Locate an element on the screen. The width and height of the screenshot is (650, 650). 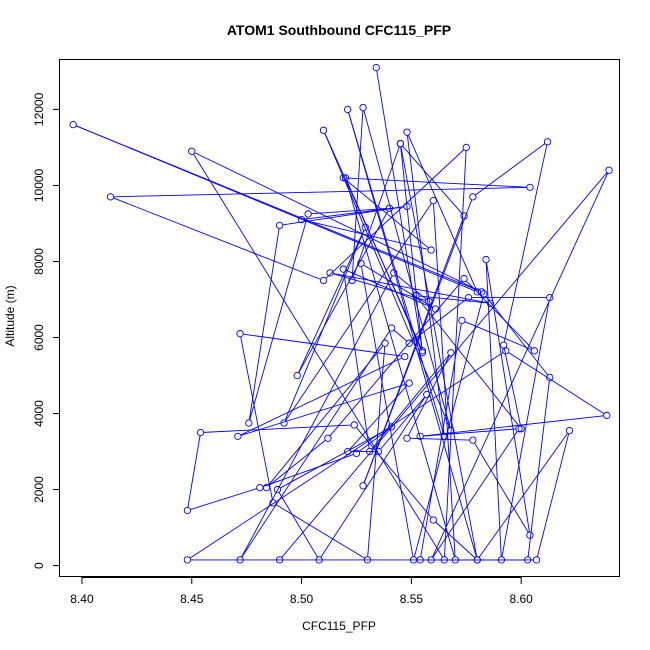
y-tick-label: 6000 is located at coordinates (39, 337).